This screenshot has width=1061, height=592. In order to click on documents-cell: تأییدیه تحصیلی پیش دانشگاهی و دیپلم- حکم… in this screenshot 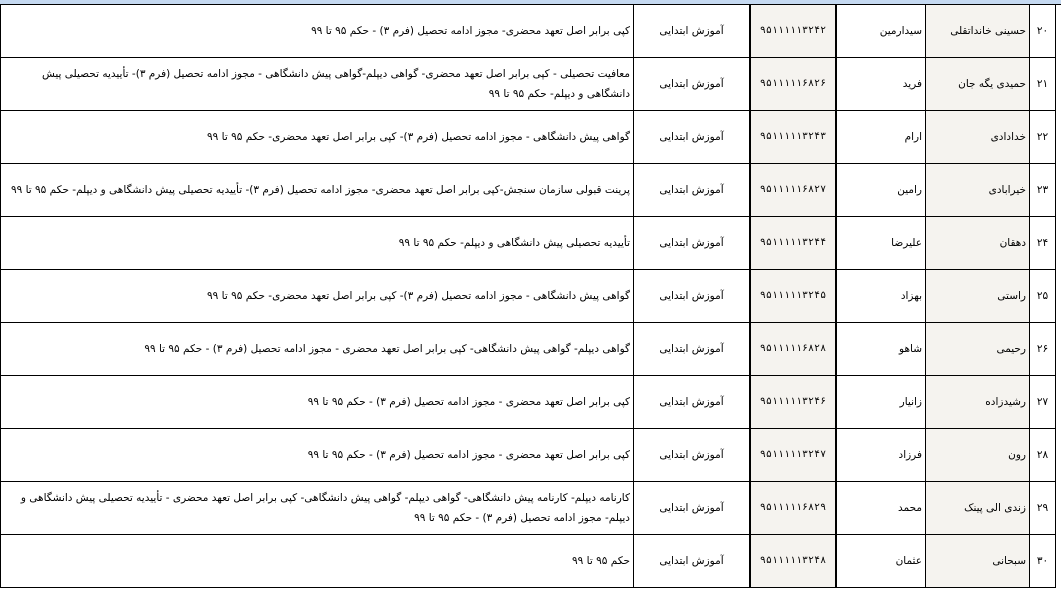, I will do `click(317, 243)`.